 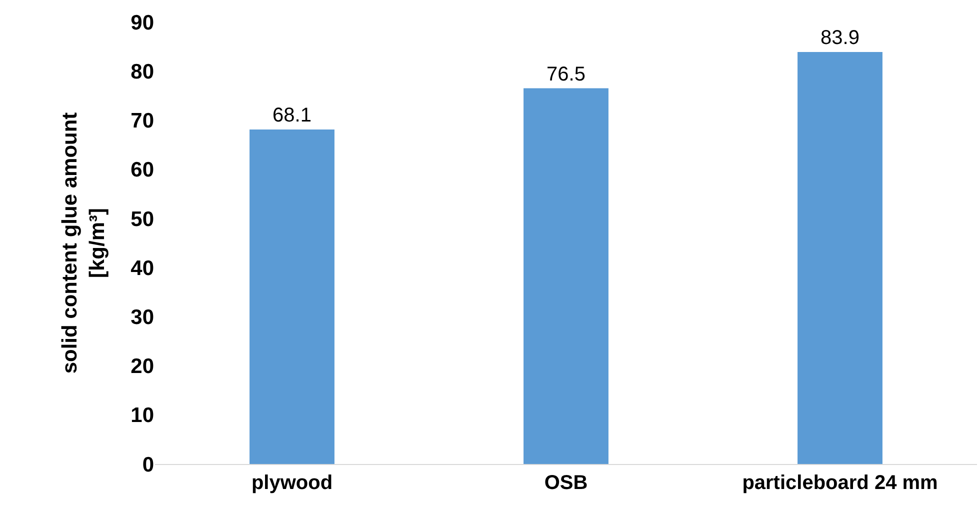 I want to click on data-label: 68.1, so click(x=292, y=115).